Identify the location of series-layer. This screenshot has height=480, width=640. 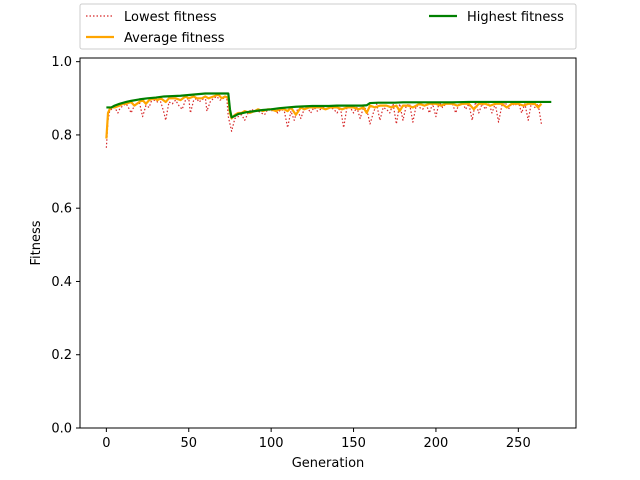
(328, 120).